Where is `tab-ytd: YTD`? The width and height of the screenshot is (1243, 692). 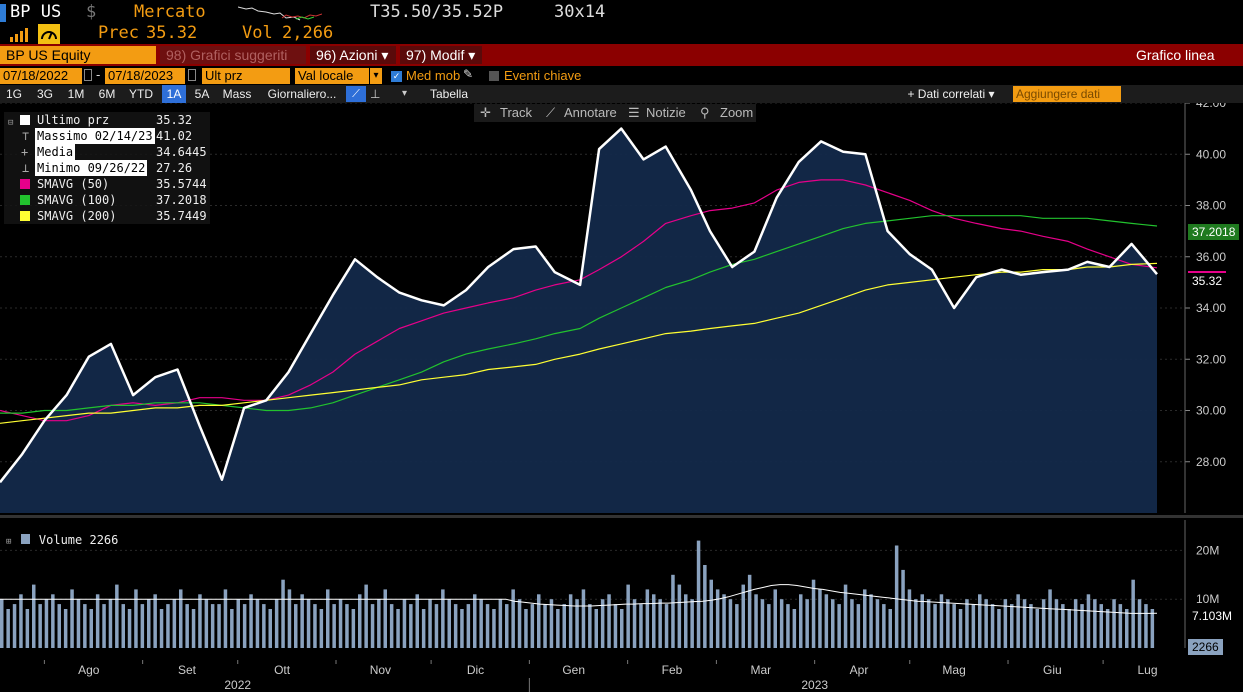
tab-ytd: YTD is located at coordinates (141, 94).